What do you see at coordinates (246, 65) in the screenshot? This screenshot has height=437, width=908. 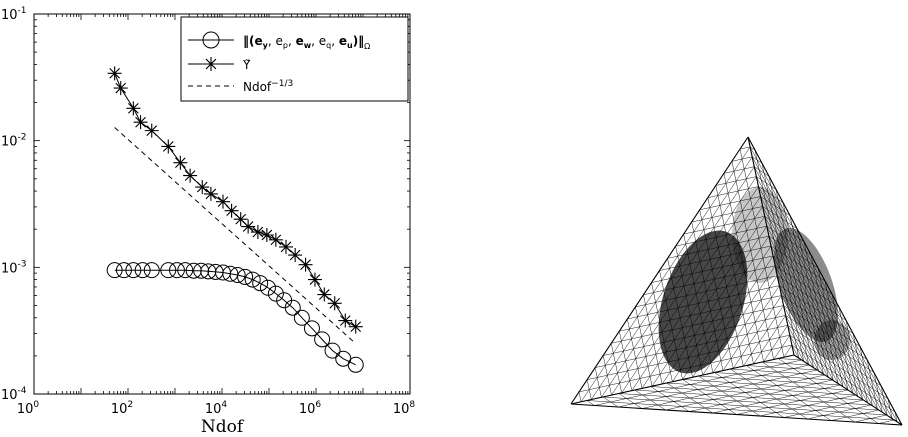 I see `legend-label-upsilon: Υ̃` at bounding box center [246, 65].